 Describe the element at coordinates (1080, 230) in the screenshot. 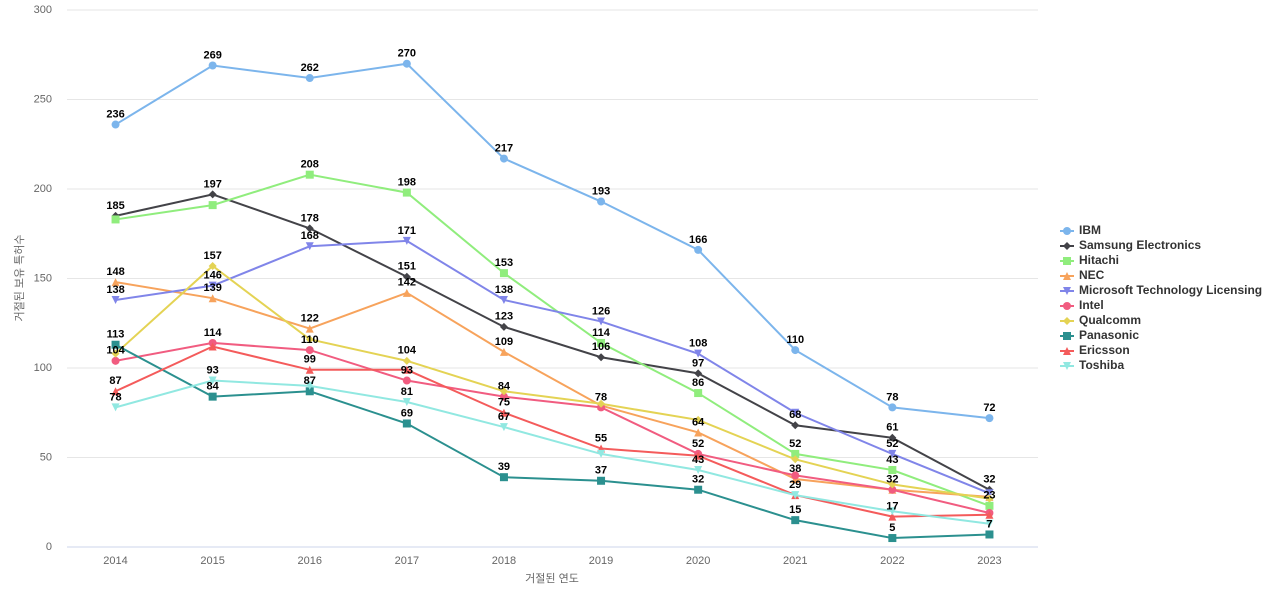

I see `legend-item: IBM` at that location.